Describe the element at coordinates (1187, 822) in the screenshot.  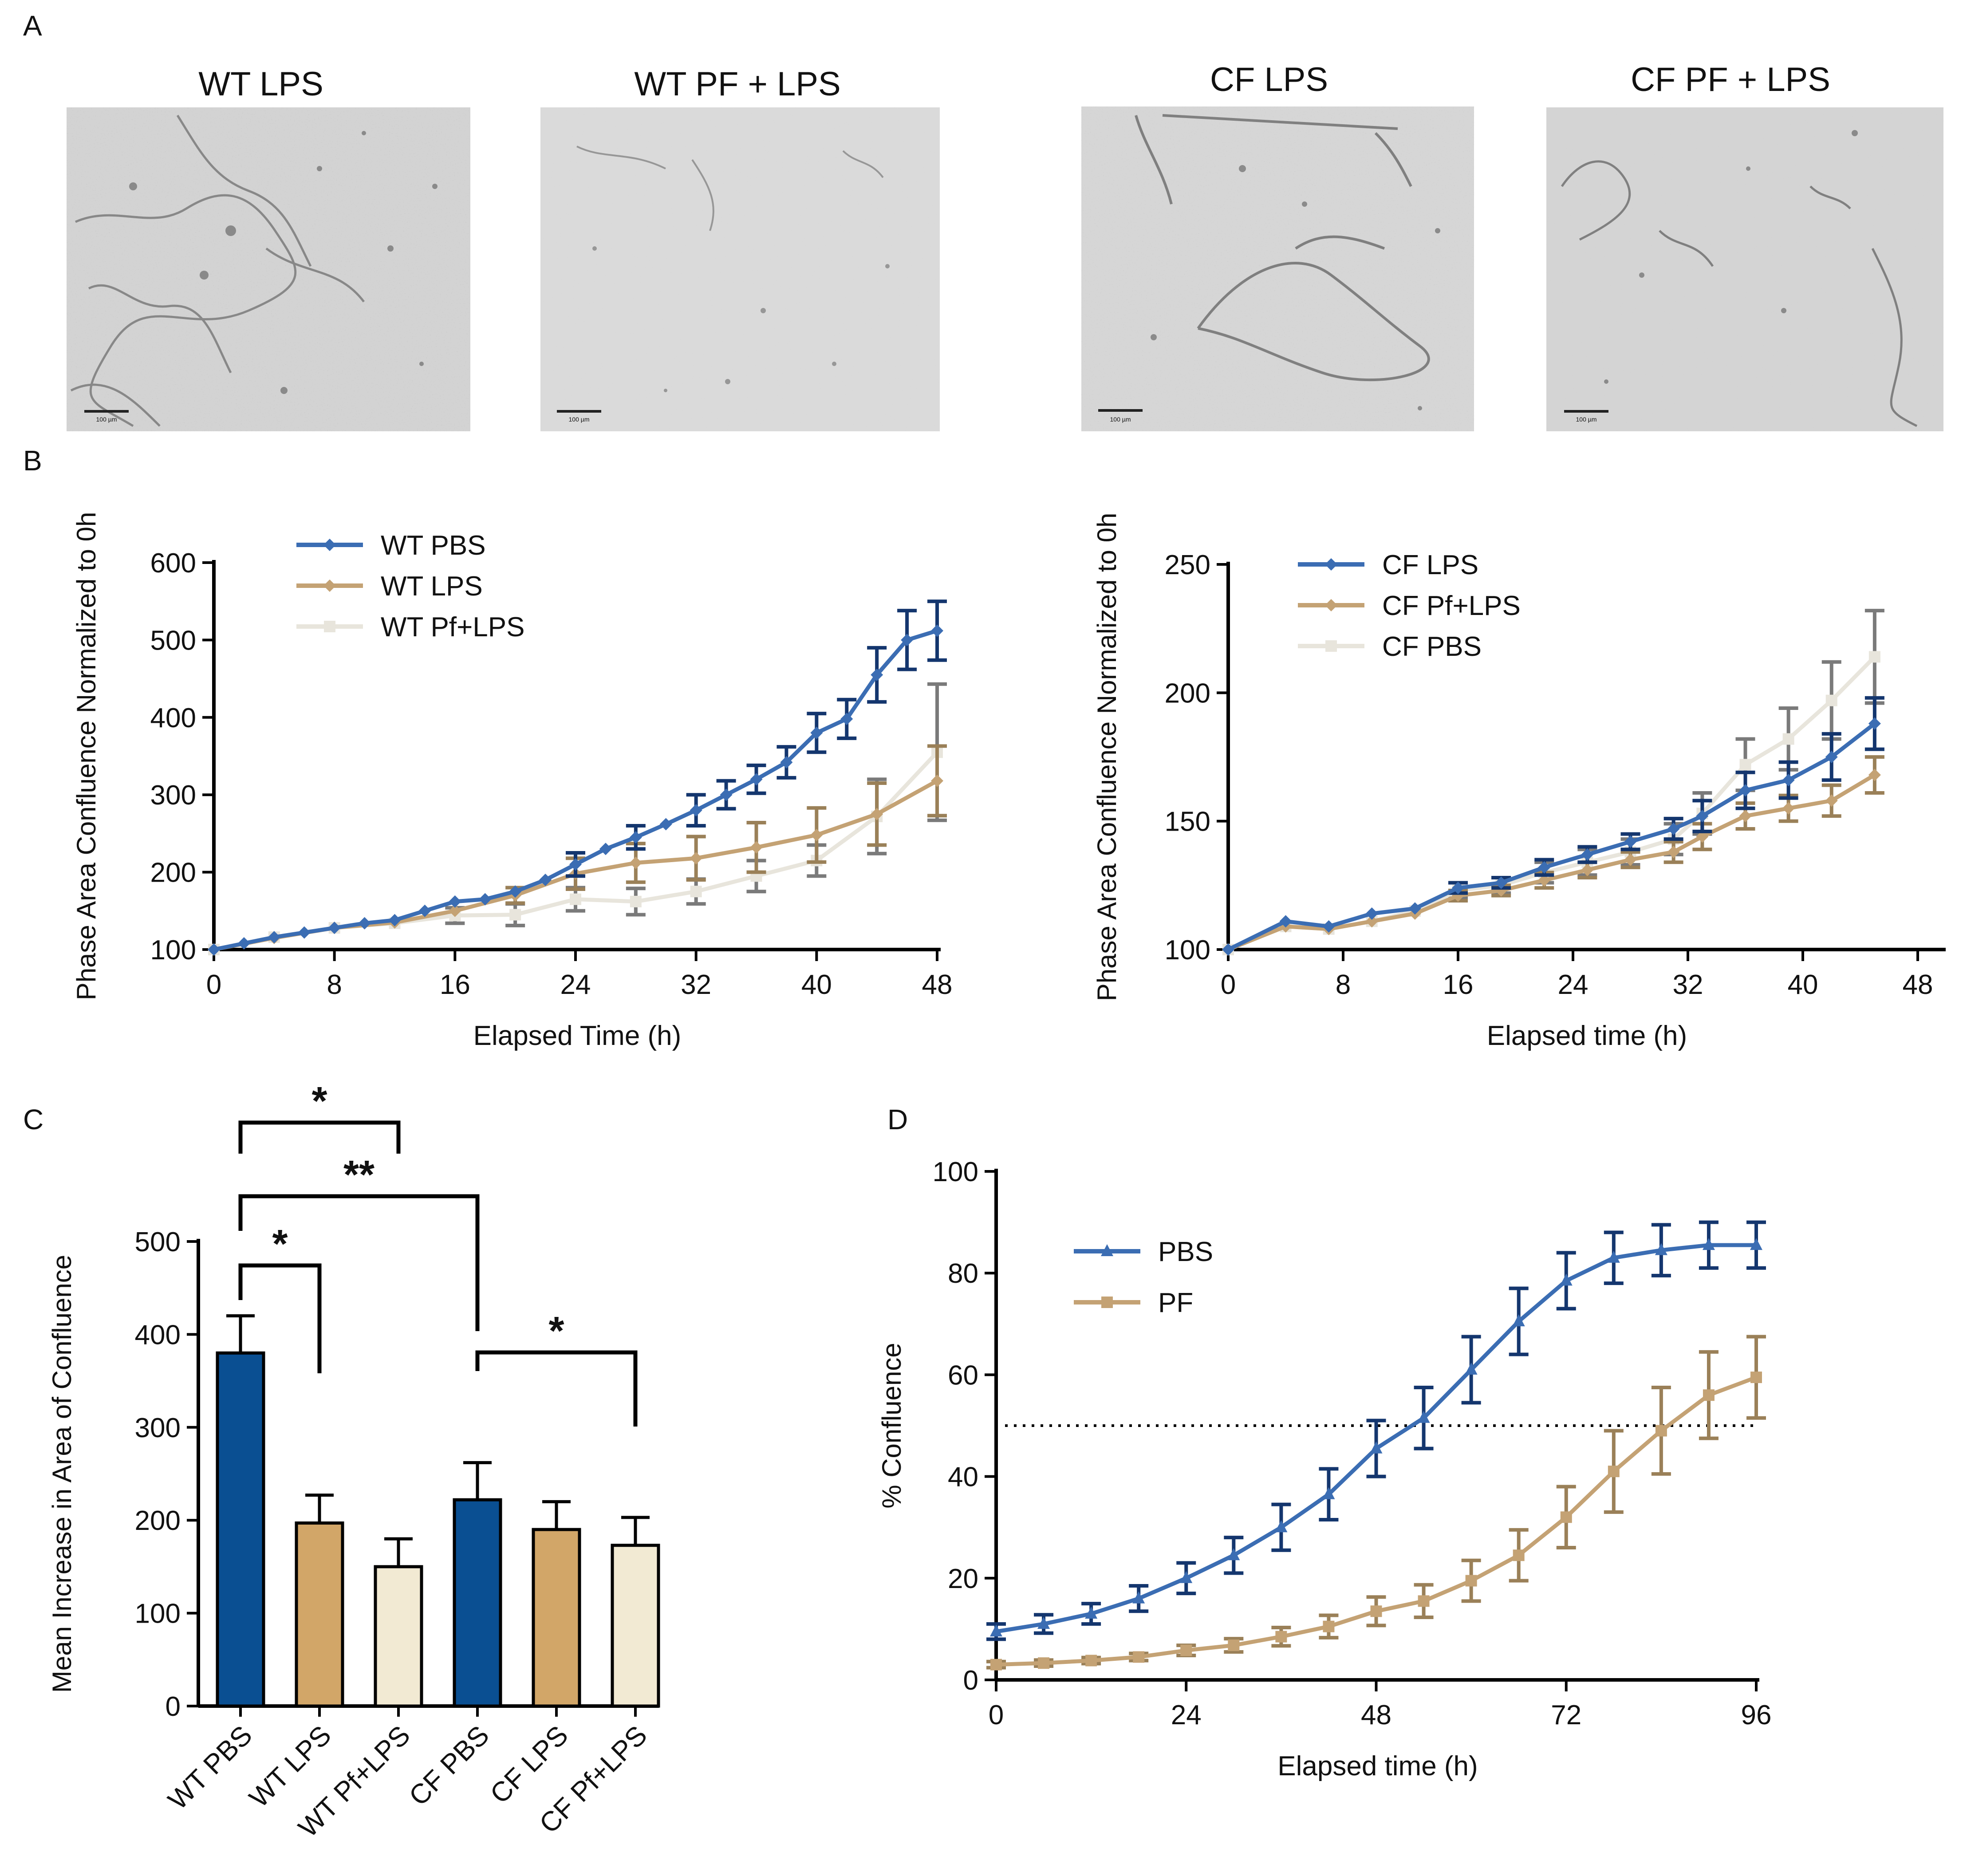
I see `y-tick-label: 150` at that location.